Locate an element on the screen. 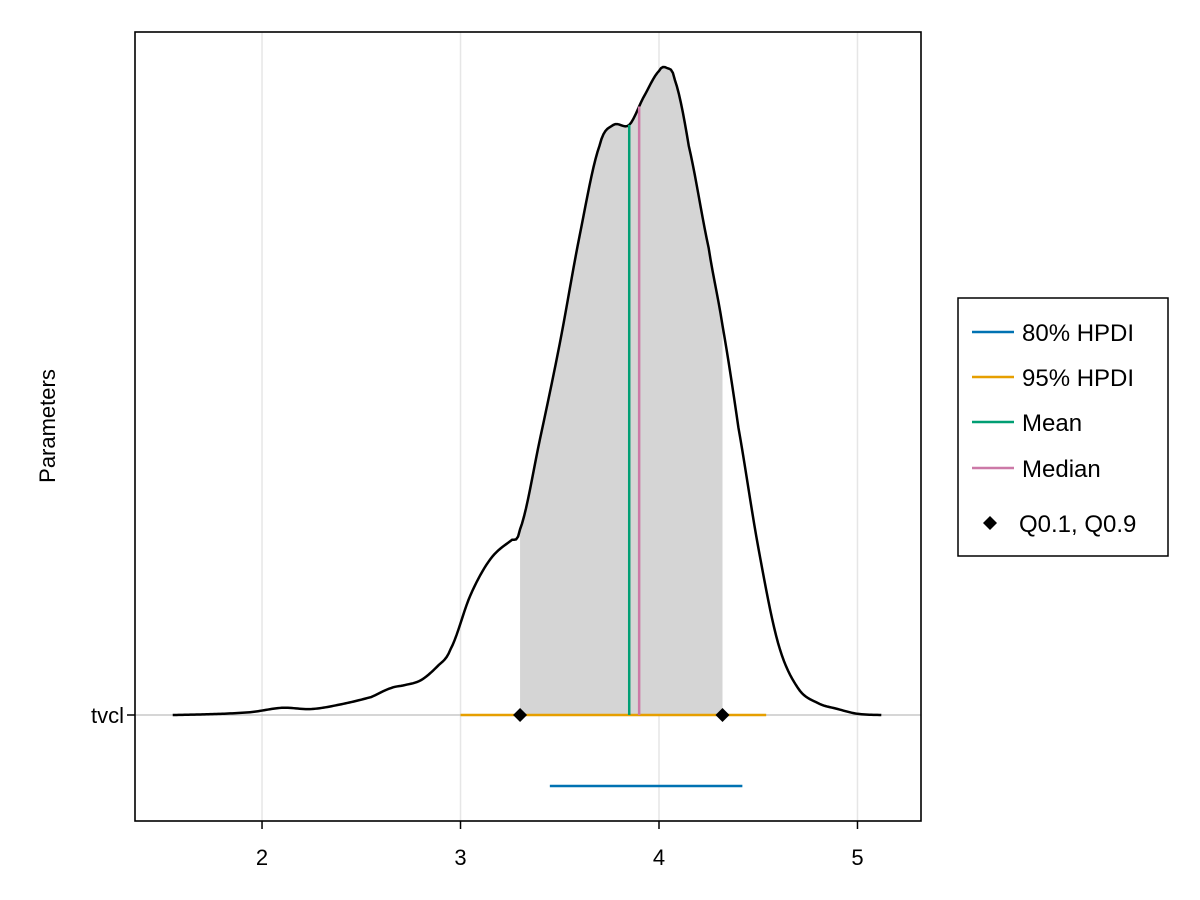  y-tick-label-tvcl: tvcl is located at coordinates (107, 715).